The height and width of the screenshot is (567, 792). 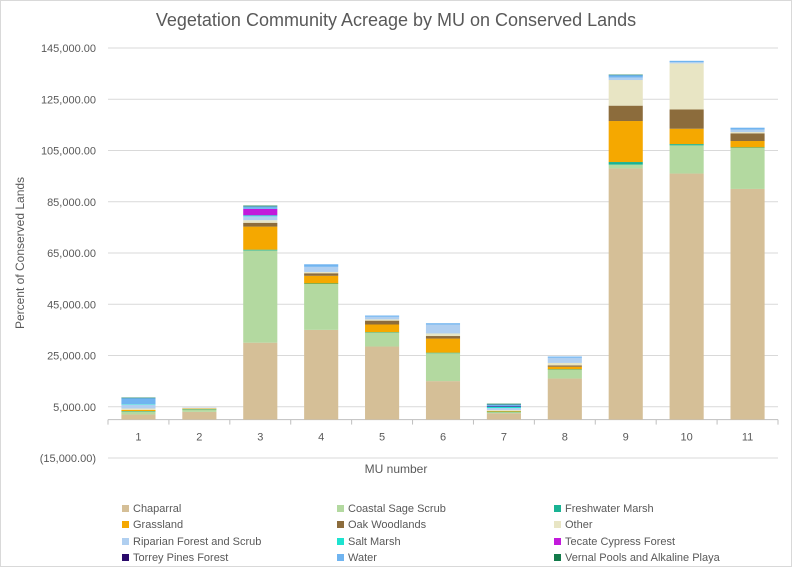 I want to click on legend-label: Vernal Pools and Alkaline Playa, so click(x=642, y=557).